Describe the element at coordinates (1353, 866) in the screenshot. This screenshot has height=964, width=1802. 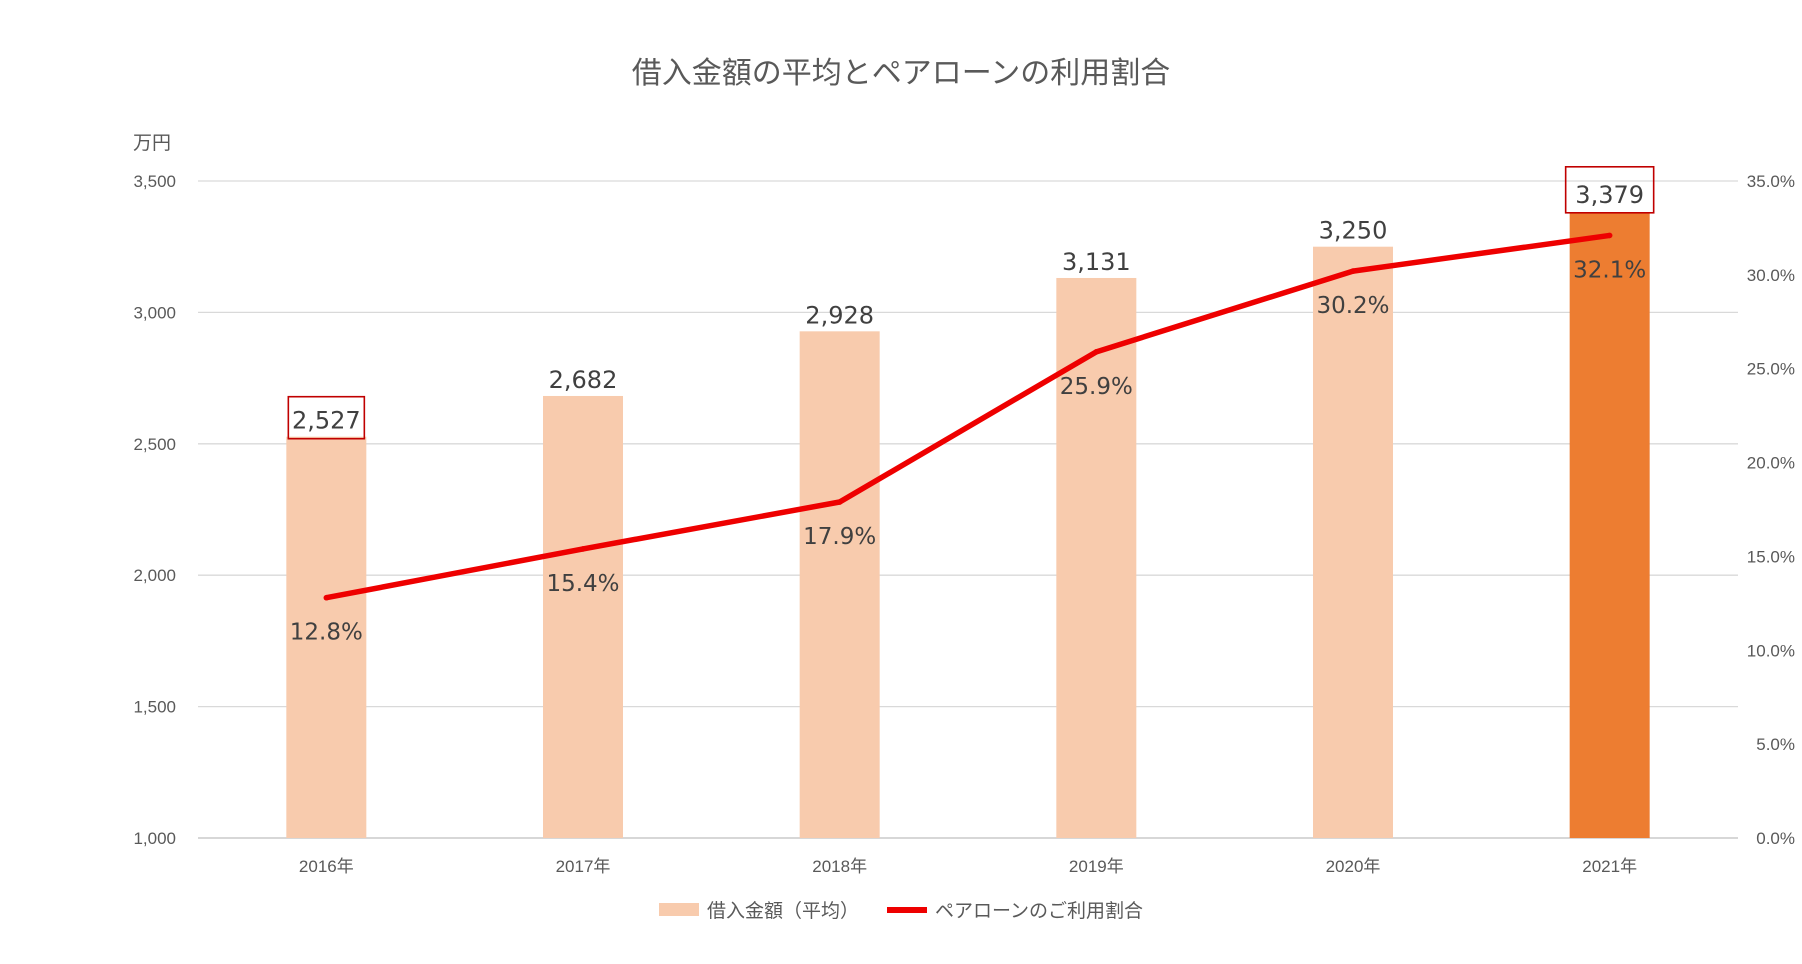
I see `x-tick-label: 2020年` at that location.